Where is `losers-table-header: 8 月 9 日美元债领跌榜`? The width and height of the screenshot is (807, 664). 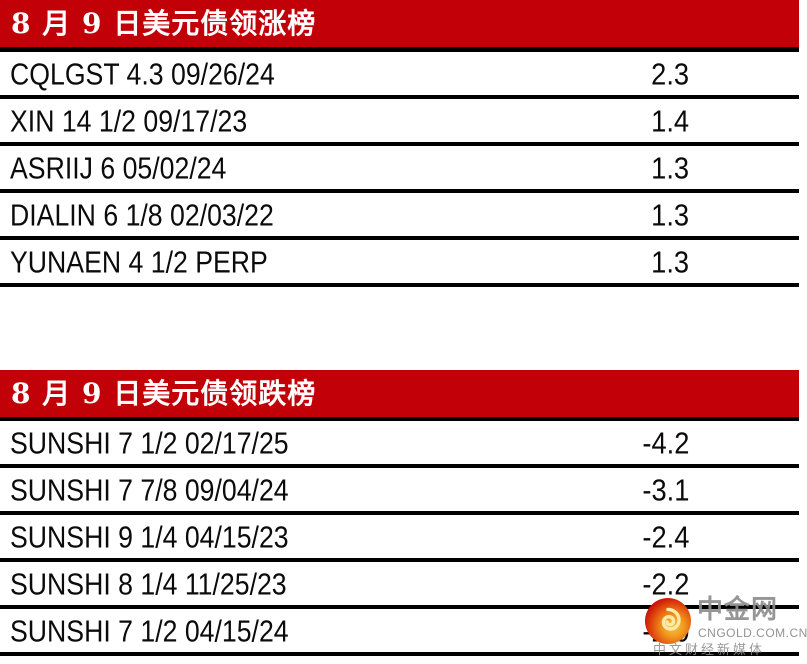
losers-table-header: 8 月 9 日美元债领跌榜 is located at coordinates (399, 393).